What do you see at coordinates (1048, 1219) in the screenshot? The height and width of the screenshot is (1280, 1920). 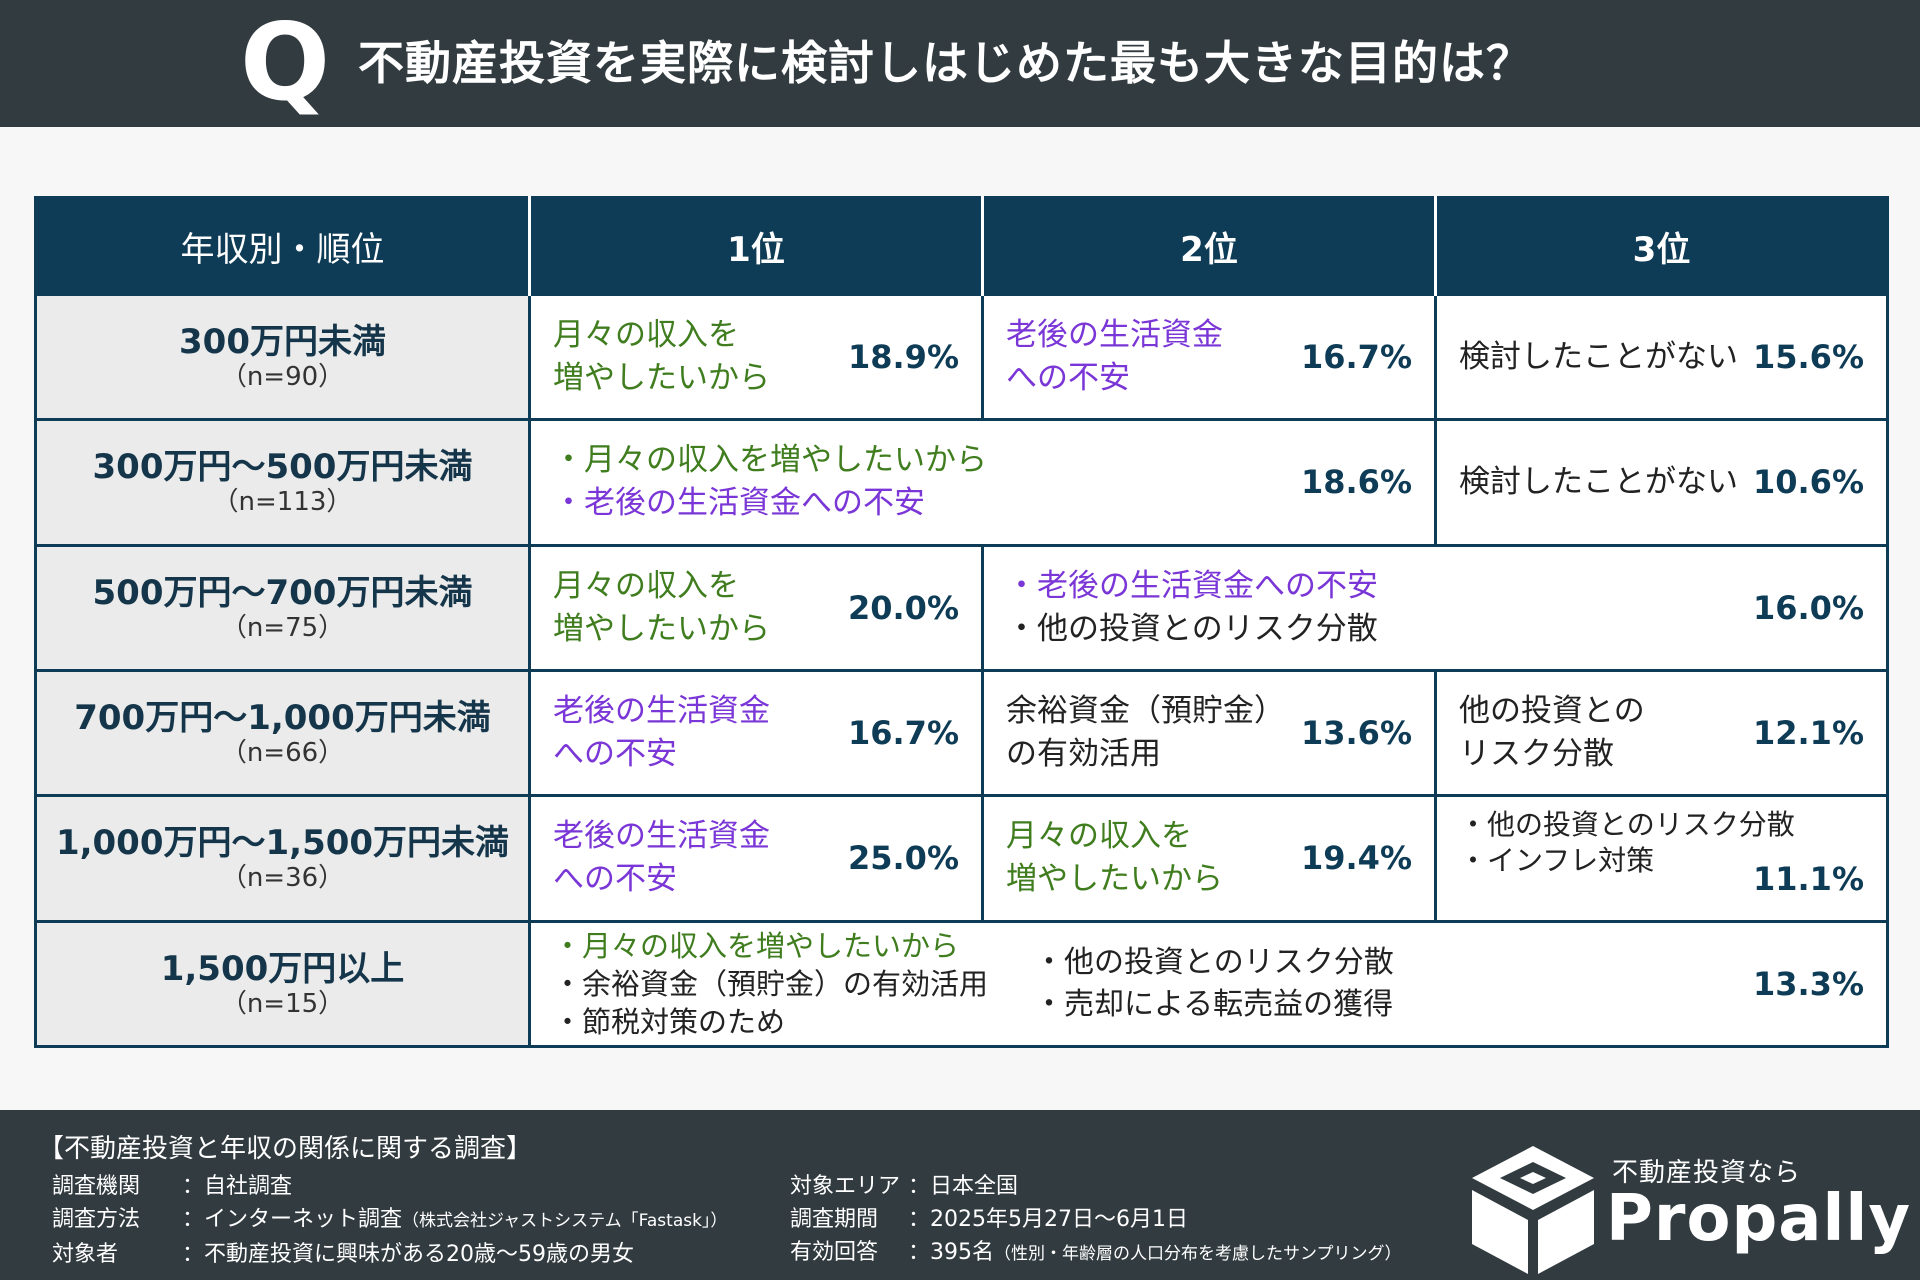 I see `info-value: ：2025年5月27日～6月1日` at bounding box center [1048, 1219].